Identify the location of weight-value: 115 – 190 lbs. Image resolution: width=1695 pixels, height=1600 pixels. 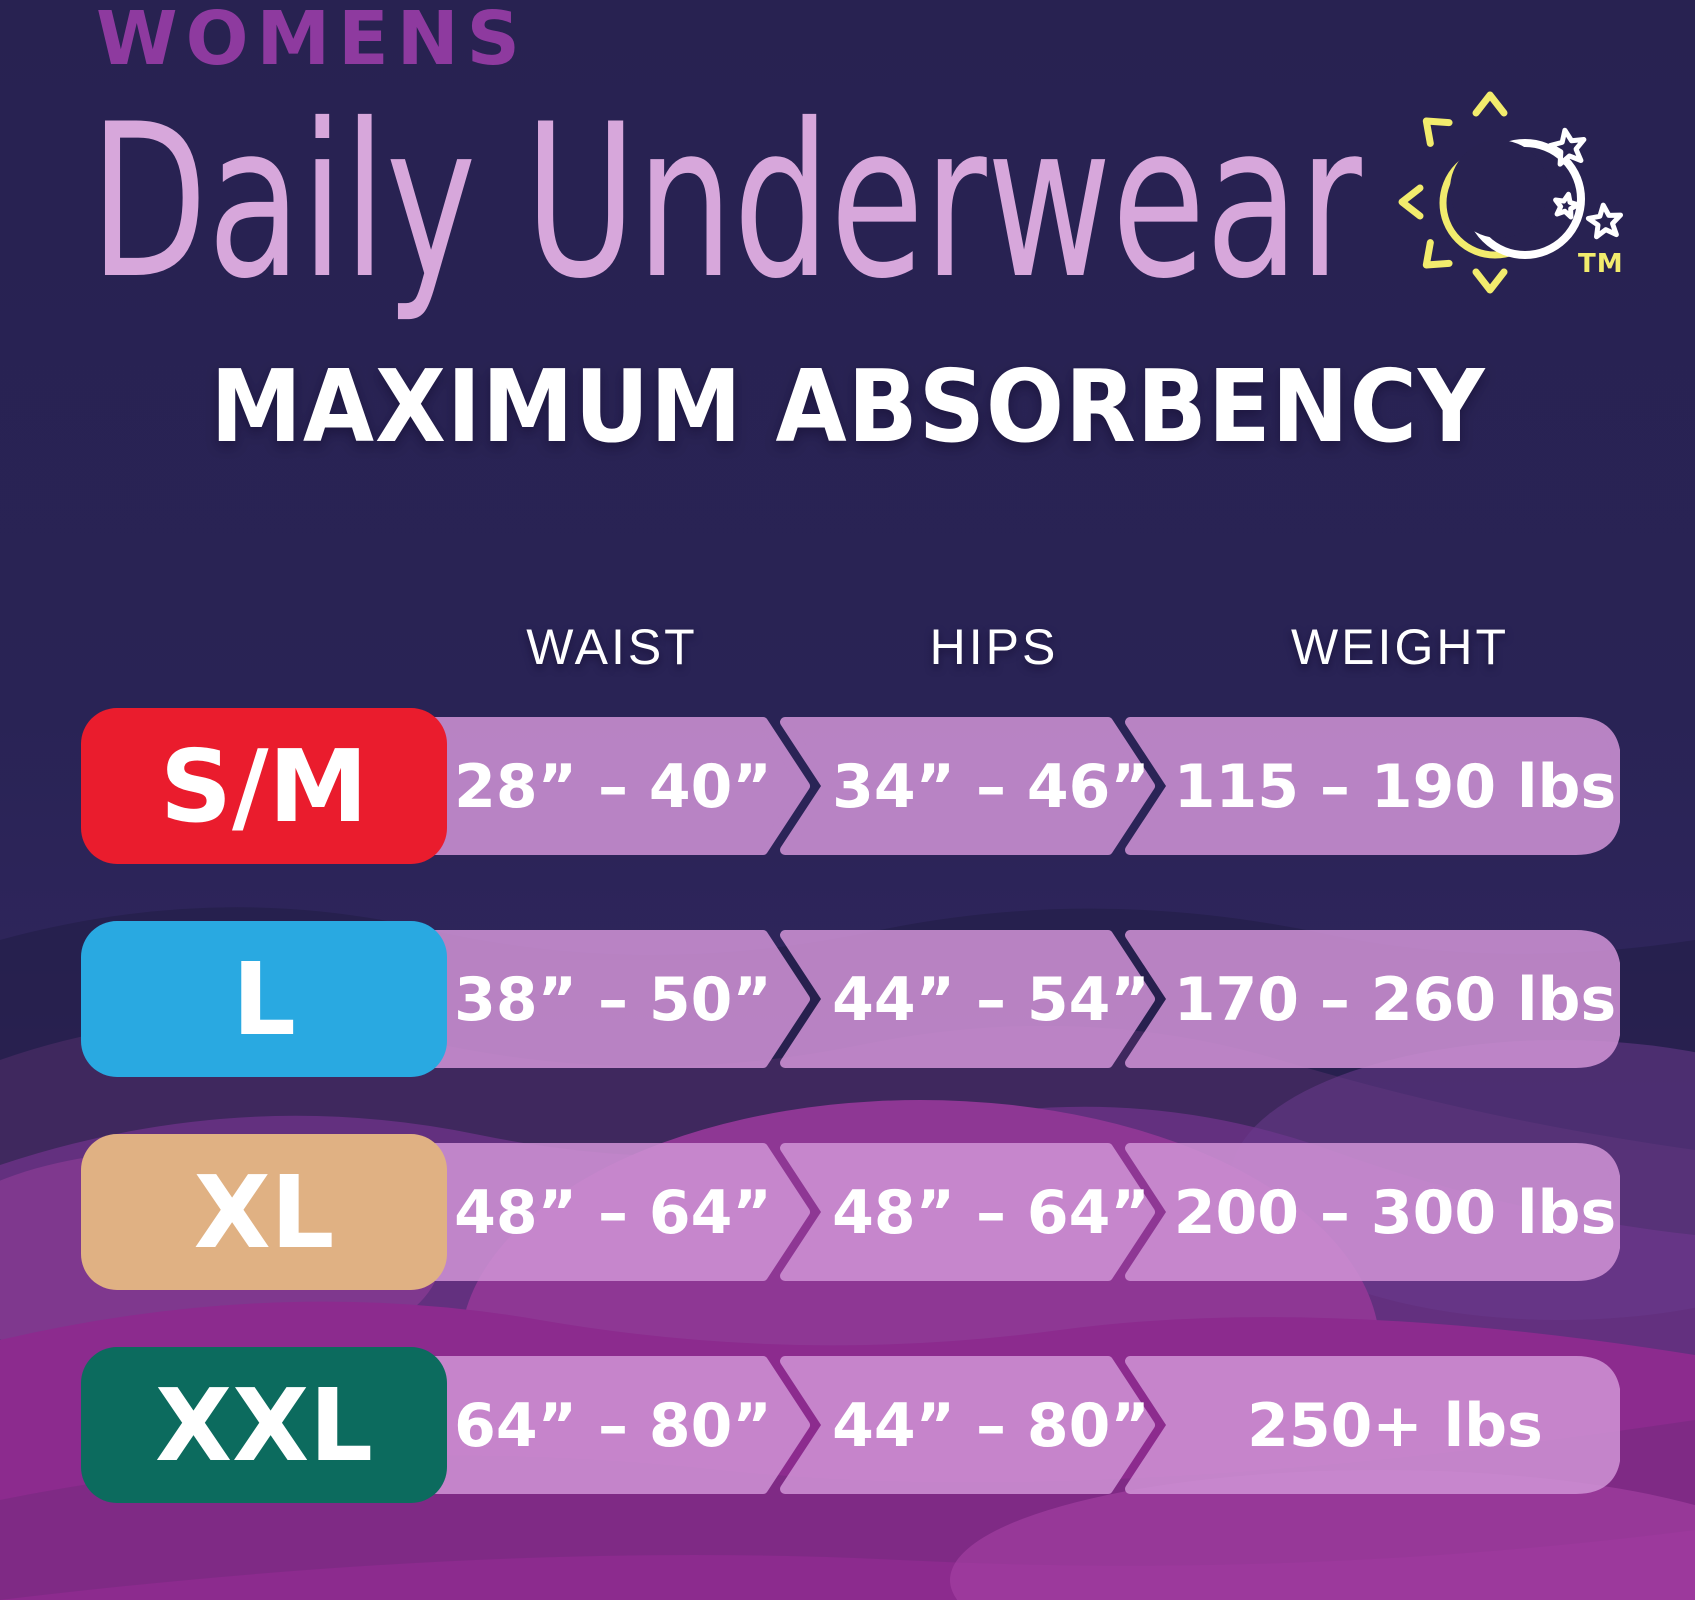
(1395, 787).